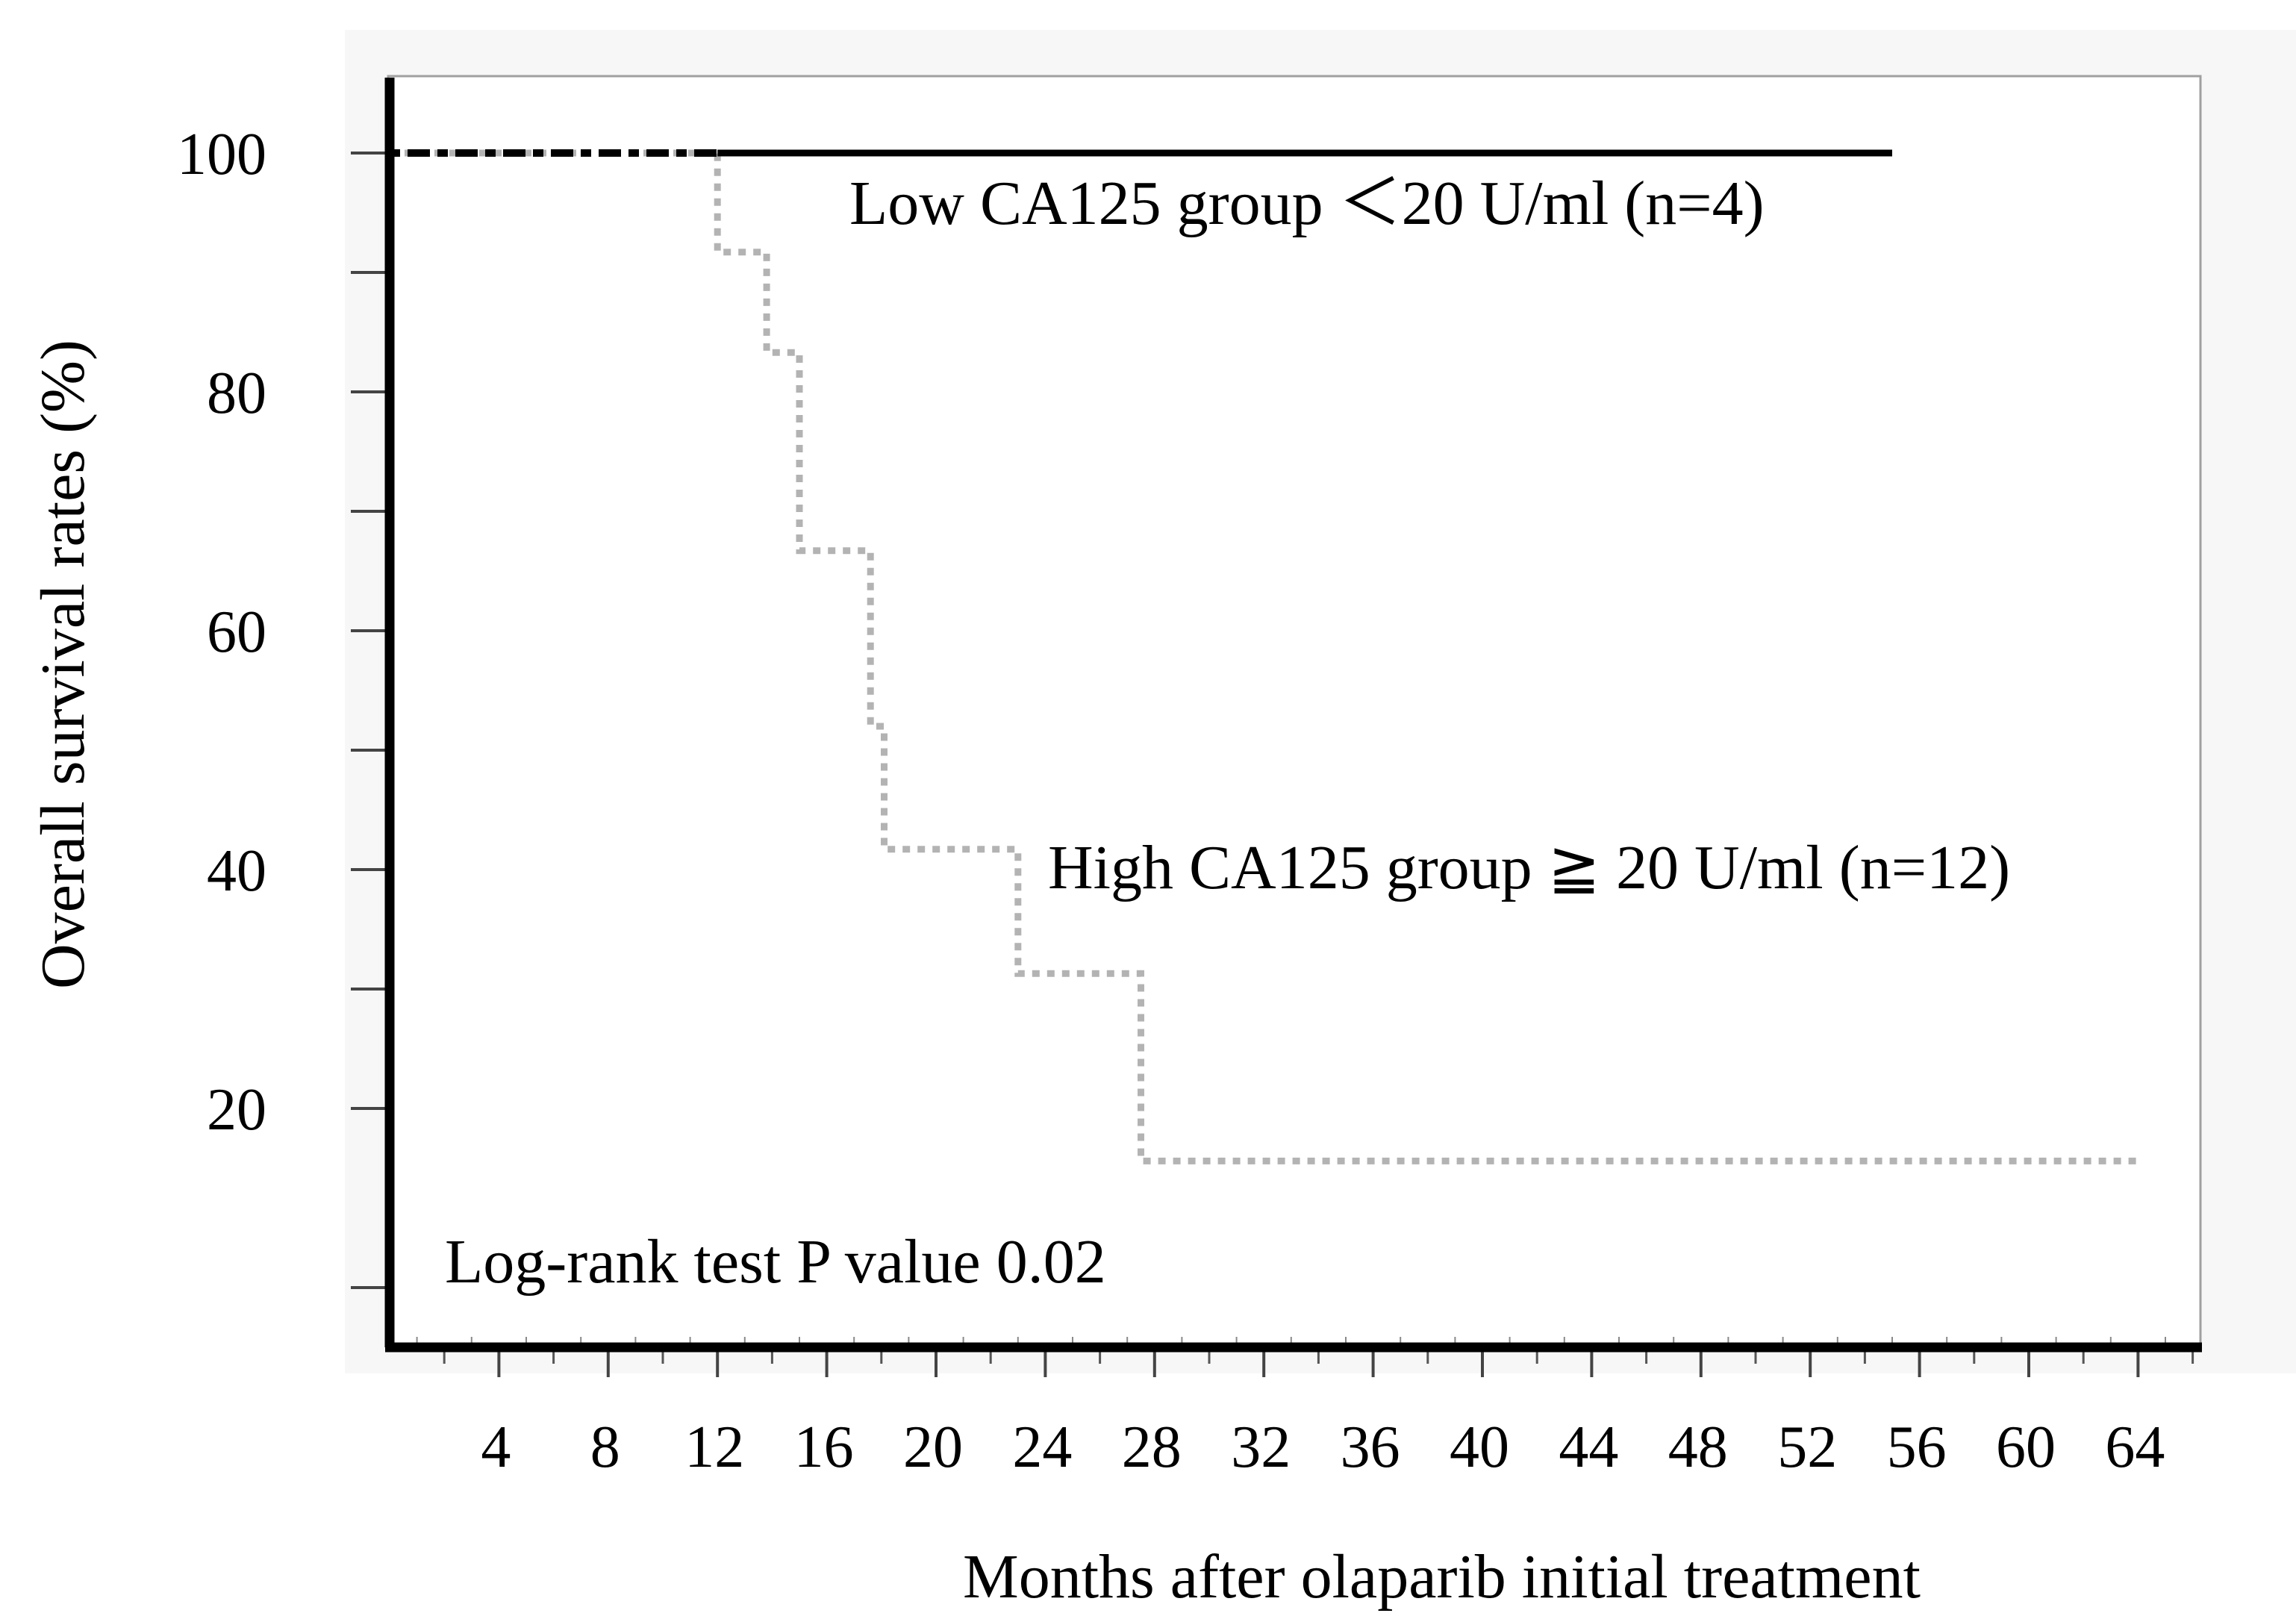 This screenshot has height=1622, width=2296. I want to click on x-axis-ticks, so click(1318, 1363).